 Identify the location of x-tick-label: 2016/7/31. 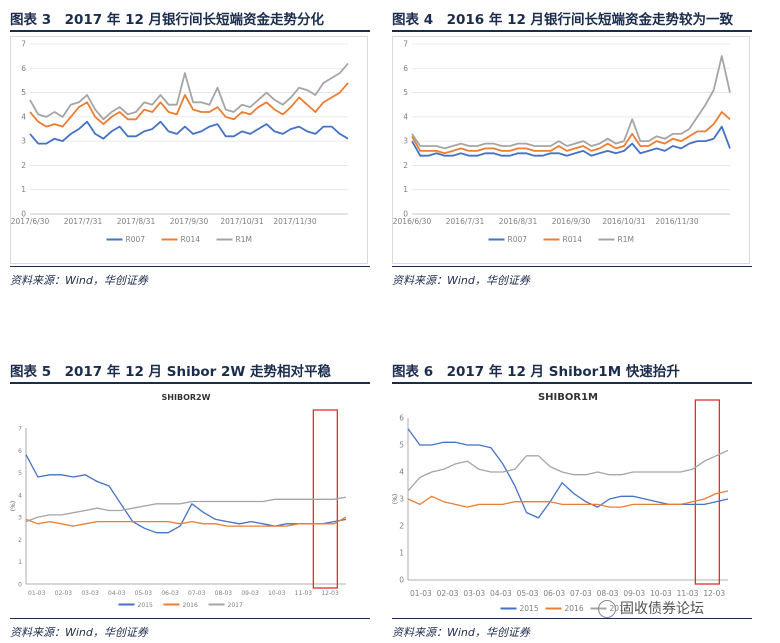
(465, 221).